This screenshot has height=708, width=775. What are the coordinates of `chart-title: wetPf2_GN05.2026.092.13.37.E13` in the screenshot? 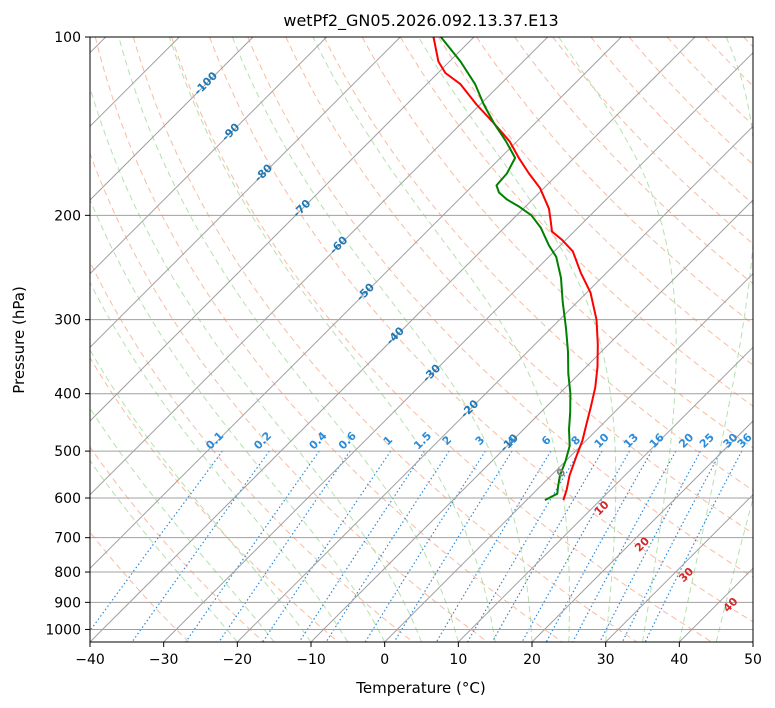 It's located at (420, 21).